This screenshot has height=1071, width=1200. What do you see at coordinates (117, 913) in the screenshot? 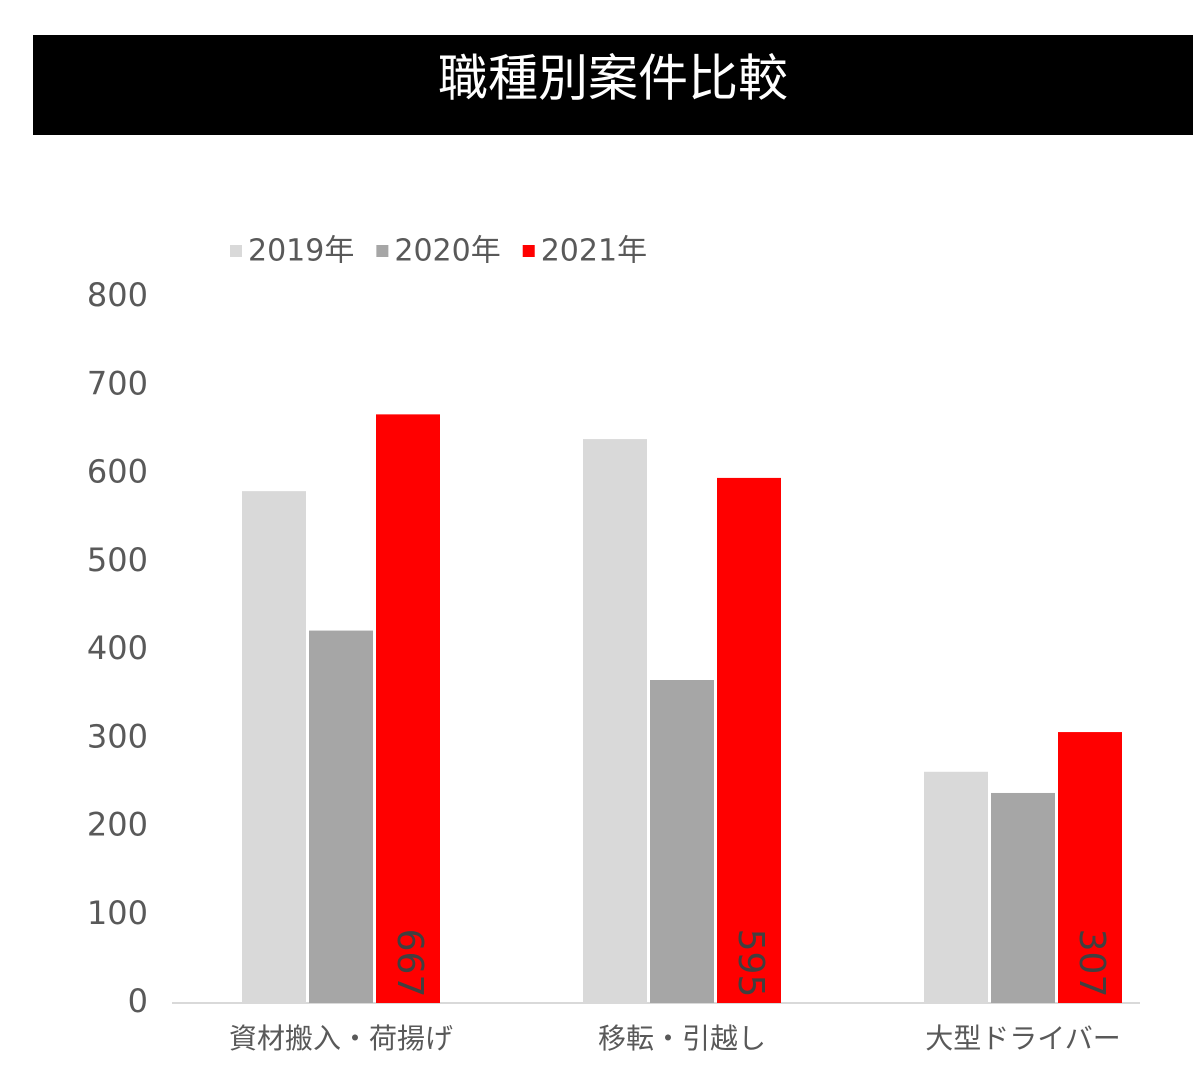
I see `y-tick-label: 100` at bounding box center [117, 913].